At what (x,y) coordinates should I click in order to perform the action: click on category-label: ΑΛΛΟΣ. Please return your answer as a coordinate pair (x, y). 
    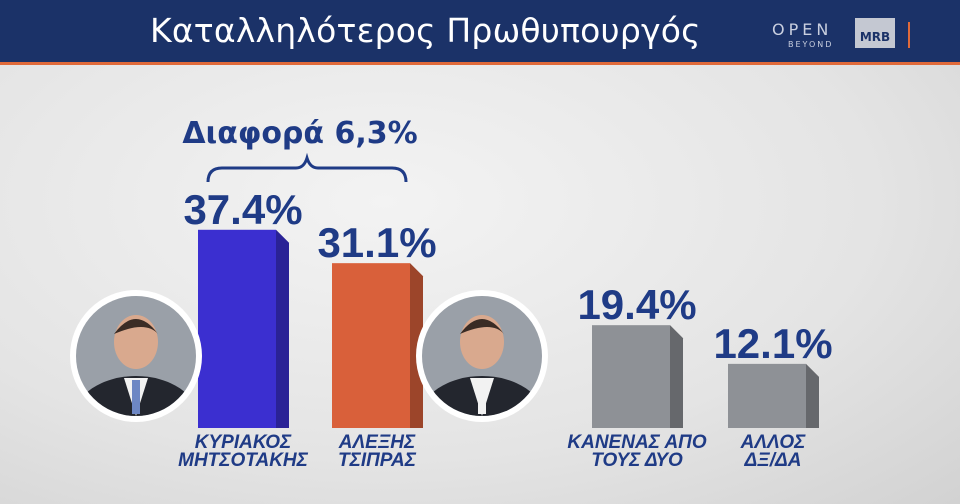
    Looking at the image, I should click on (773, 442).